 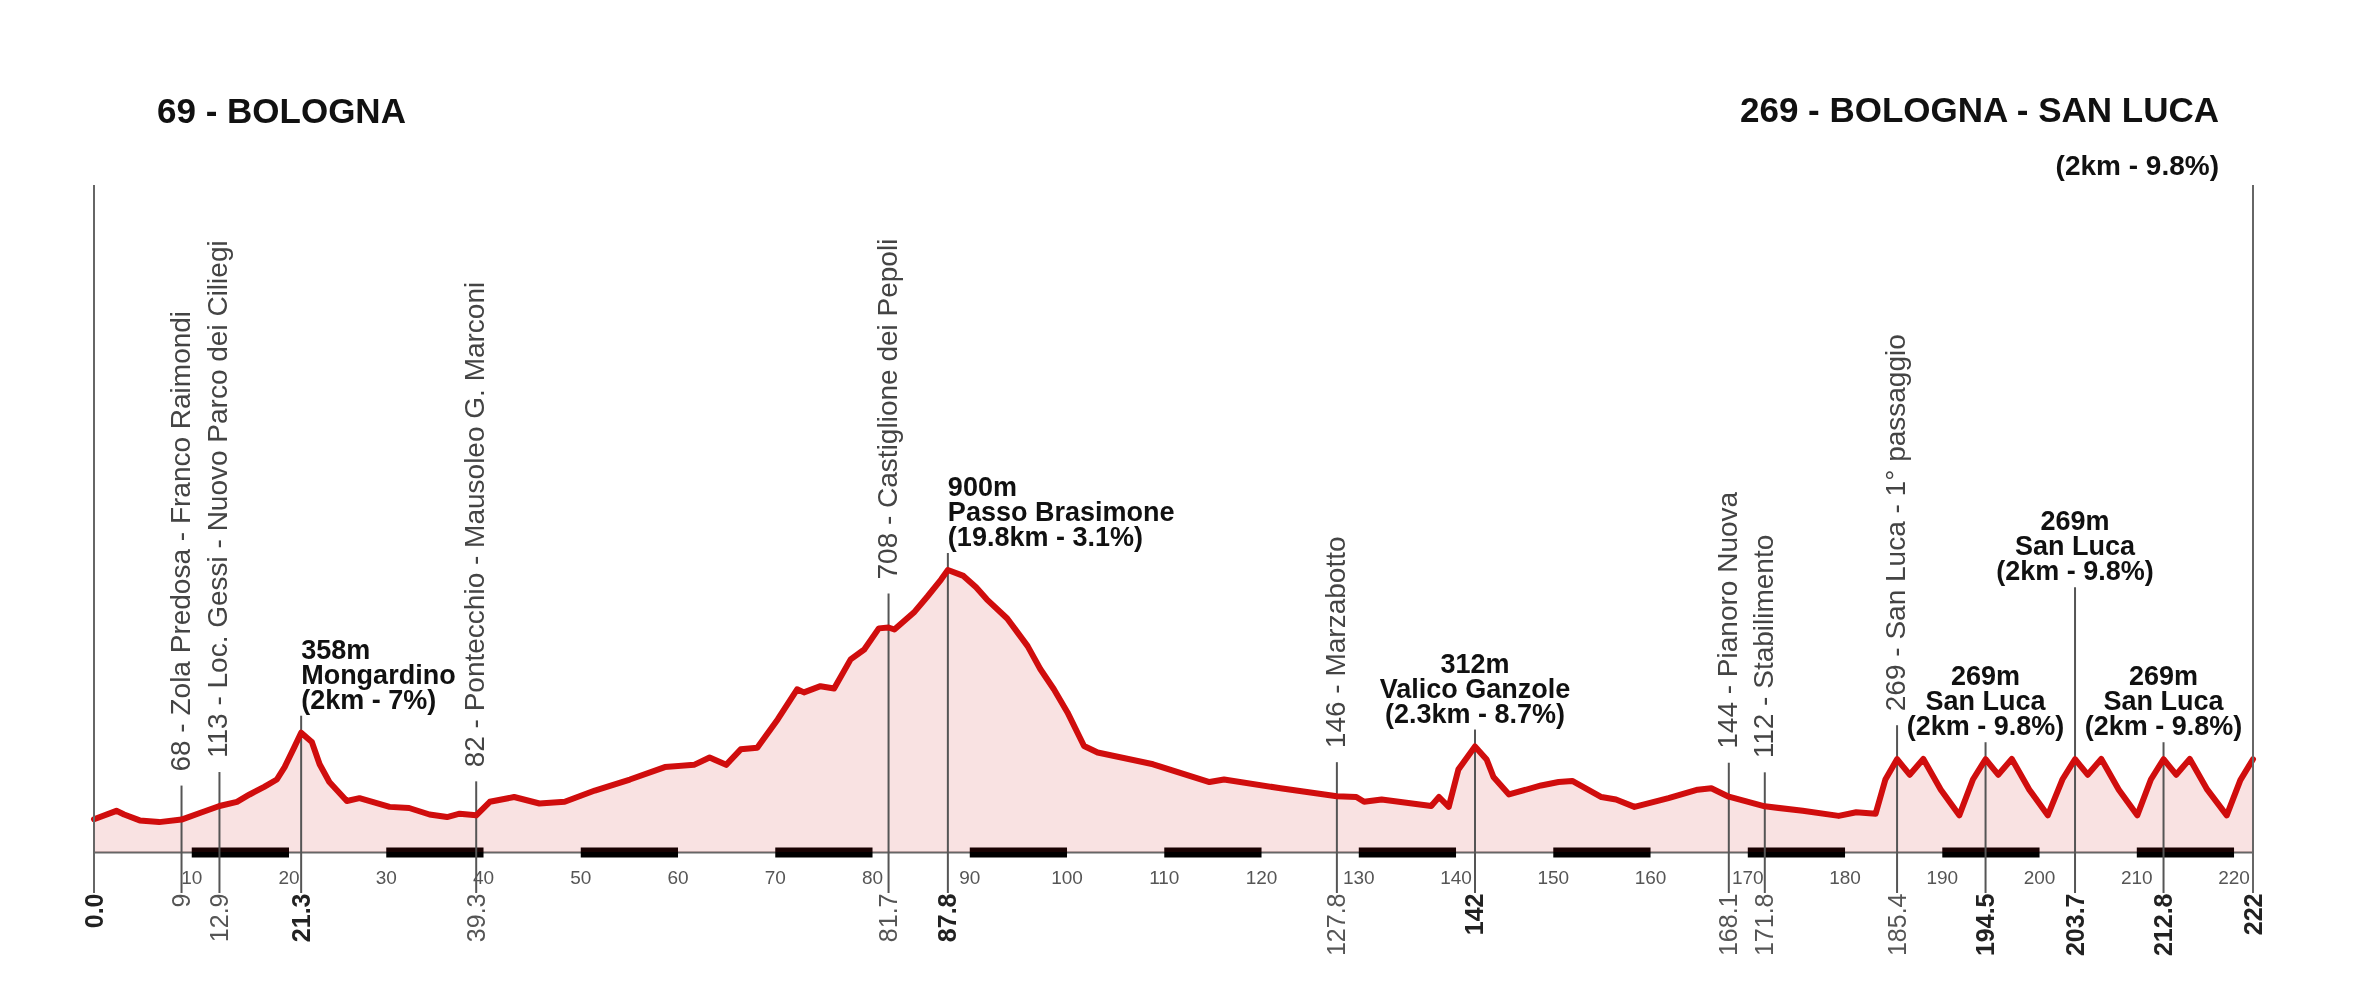 I want to click on annotation: 312m Valico Ganzole (2.3km - 8.7%), so click(x=1475, y=688).